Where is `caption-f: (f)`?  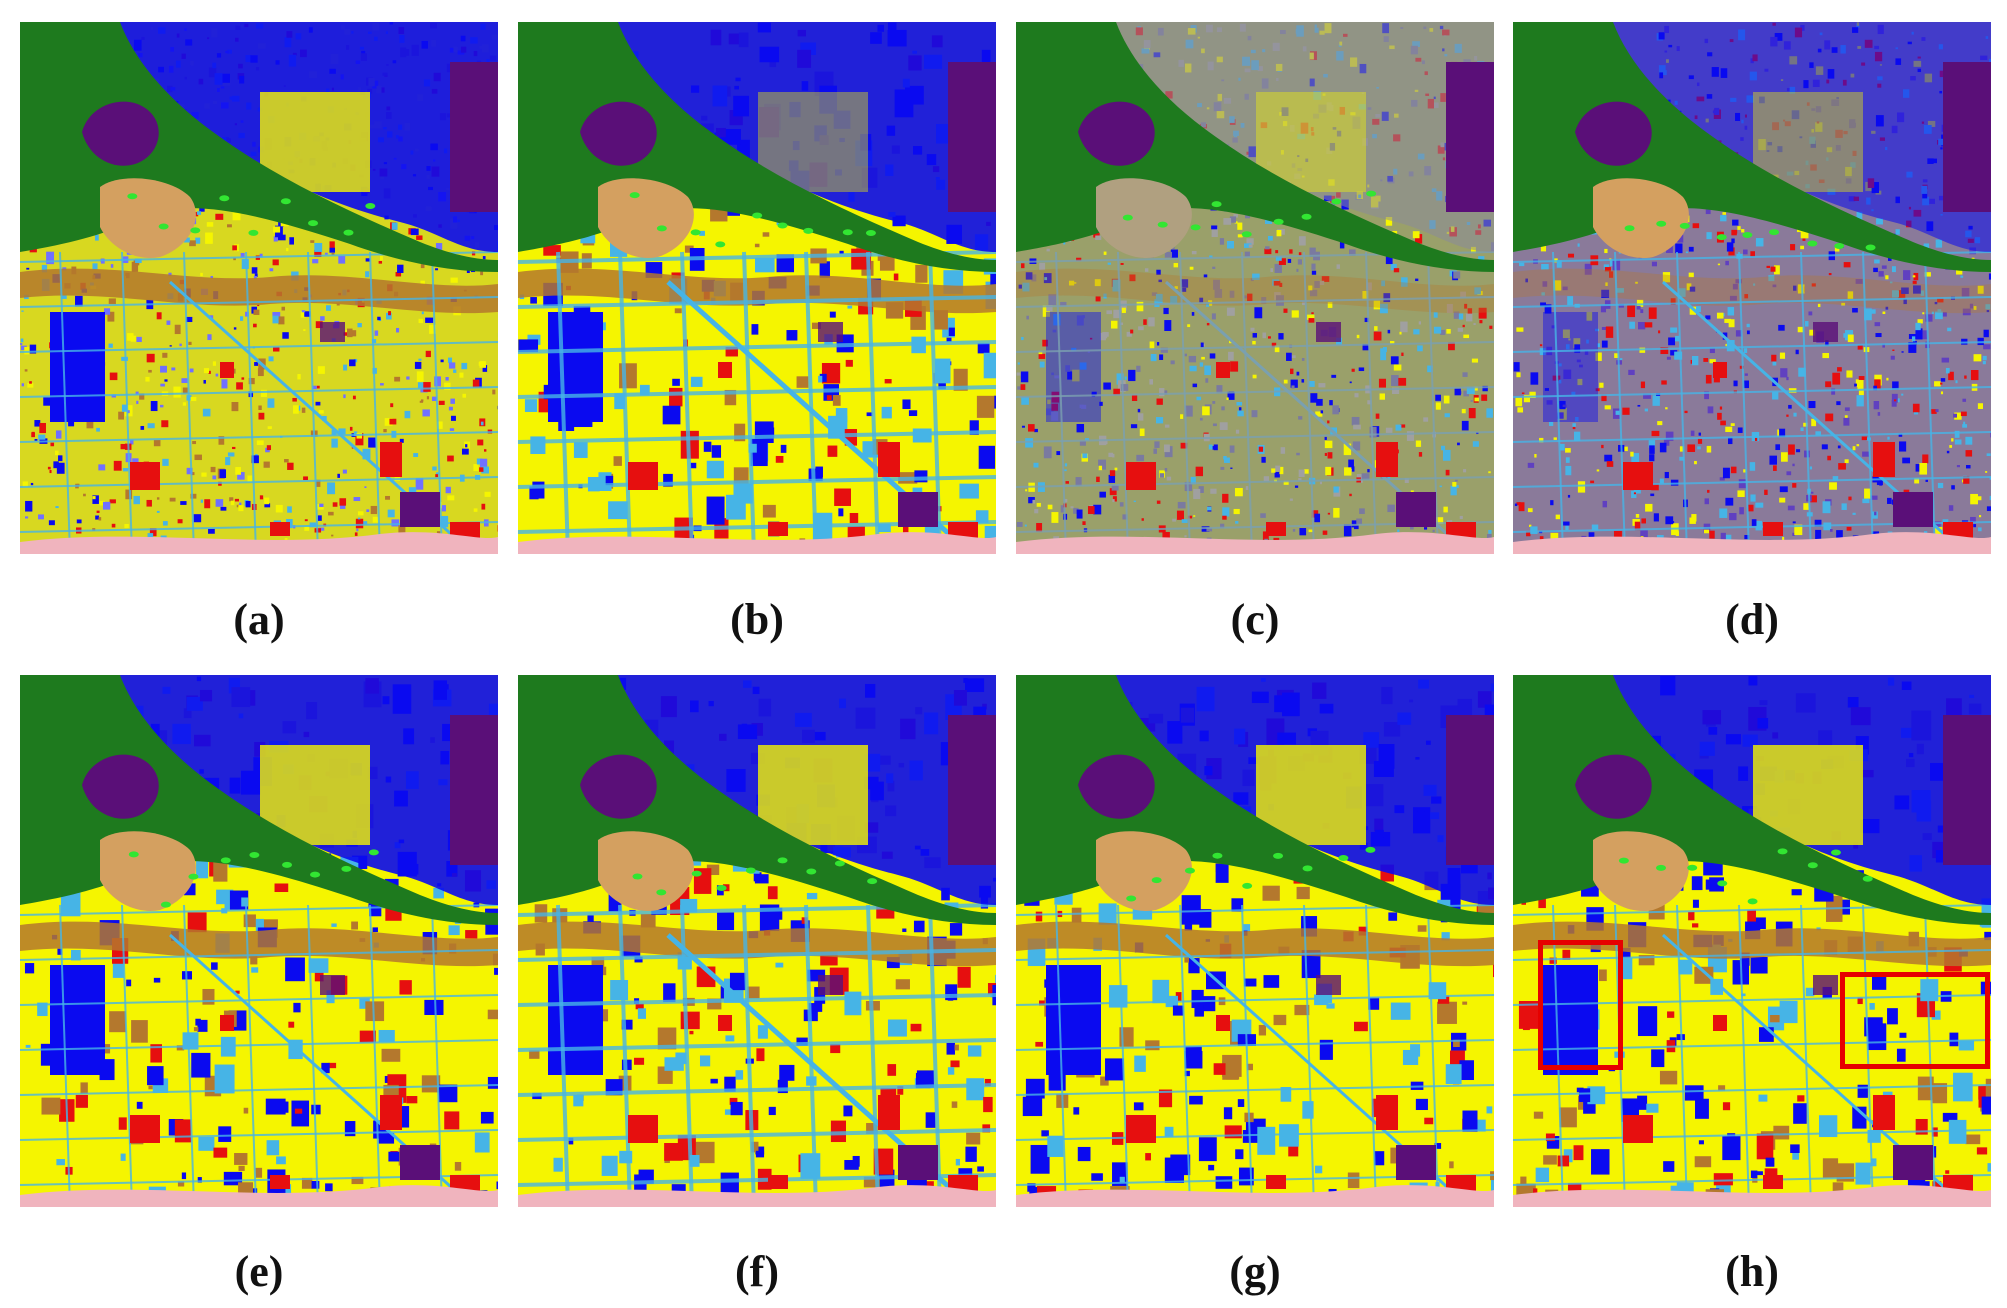 caption-f: (f) is located at coordinates (757, 1271).